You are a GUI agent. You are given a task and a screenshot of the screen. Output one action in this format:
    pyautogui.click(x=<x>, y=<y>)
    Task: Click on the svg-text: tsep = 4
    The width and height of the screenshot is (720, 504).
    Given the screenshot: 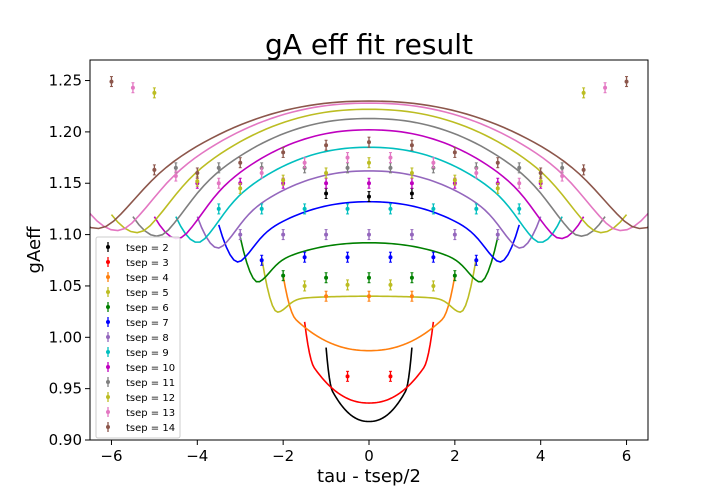 What is the action you would take?
    pyautogui.click(x=147, y=278)
    